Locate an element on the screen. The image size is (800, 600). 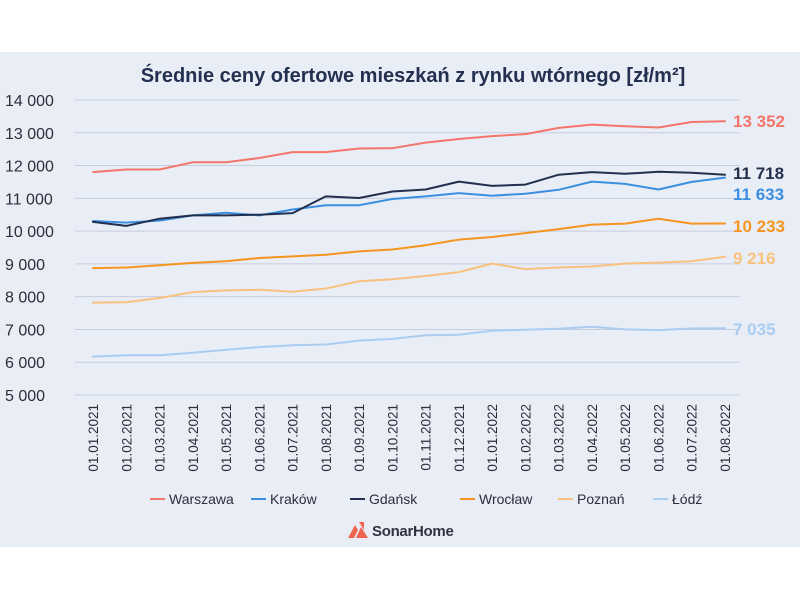
y-tick-label: 14 000 is located at coordinates (29, 101).